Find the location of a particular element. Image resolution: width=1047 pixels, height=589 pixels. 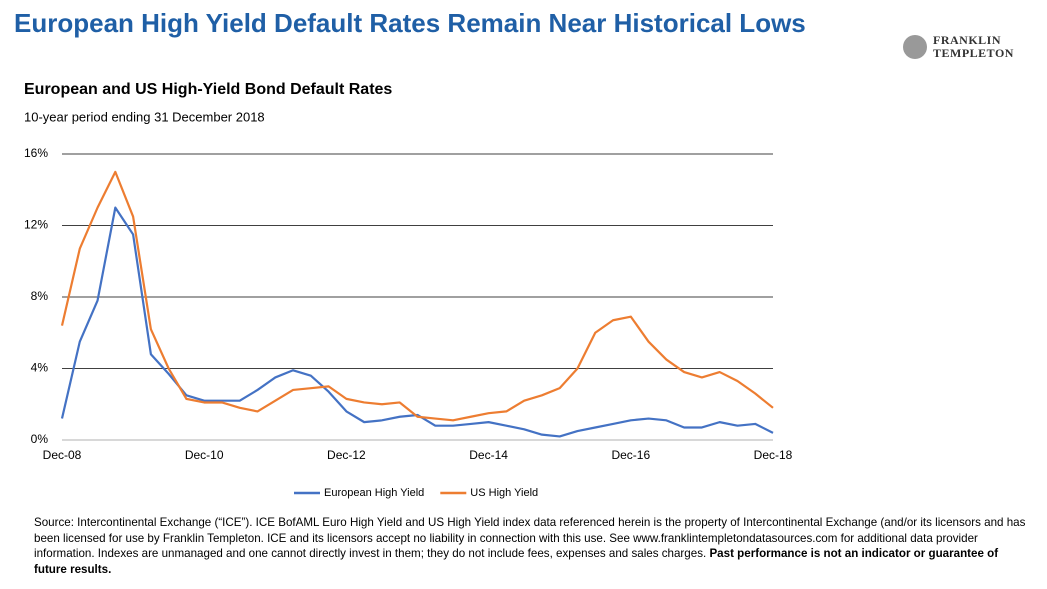

y-tick-label: 0% is located at coordinates (40, 439).